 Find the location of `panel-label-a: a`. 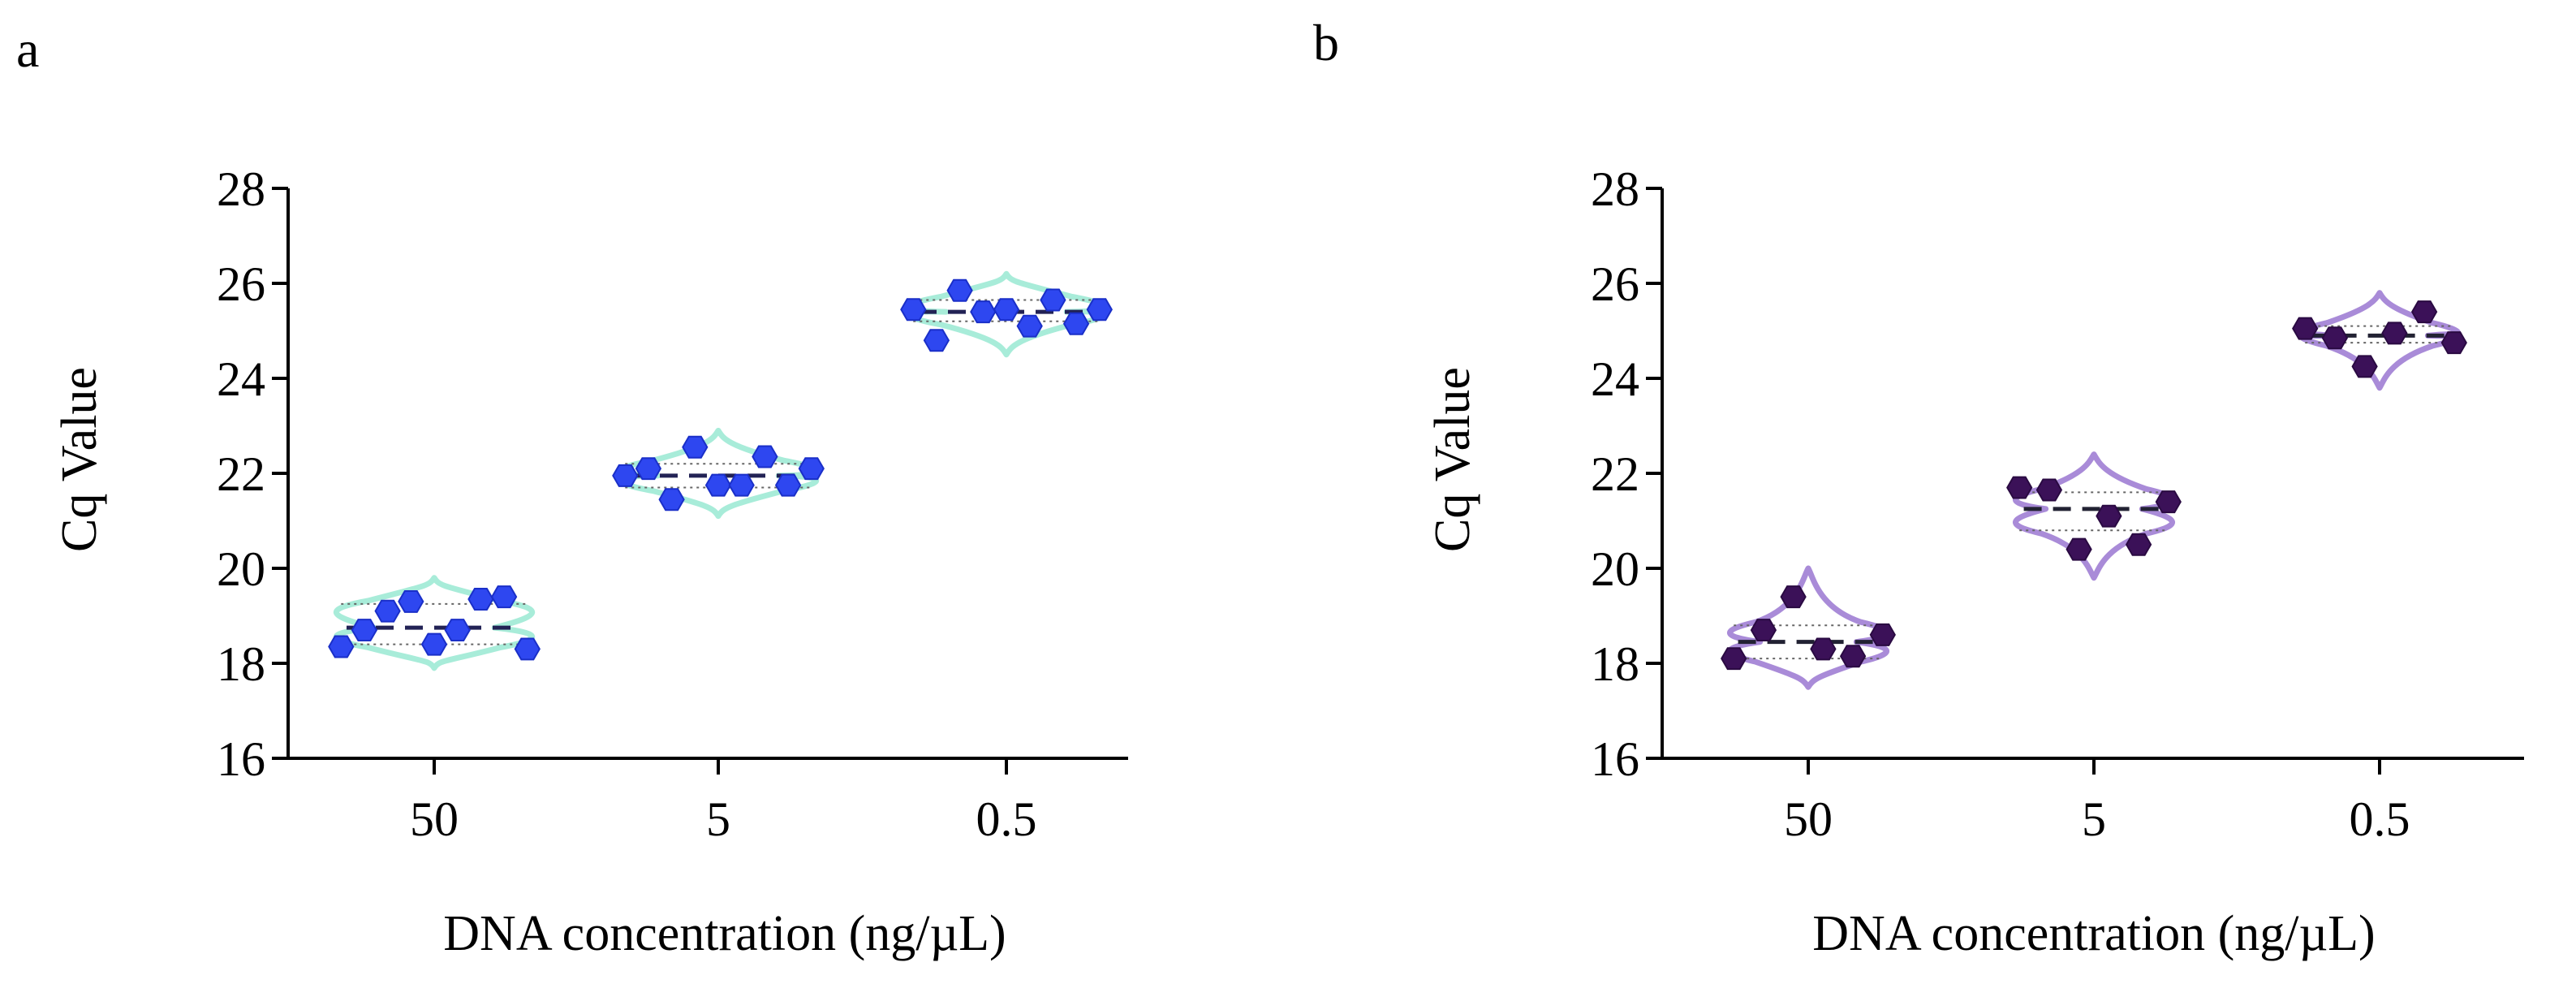

panel-label-a: a is located at coordinates (28, 49).